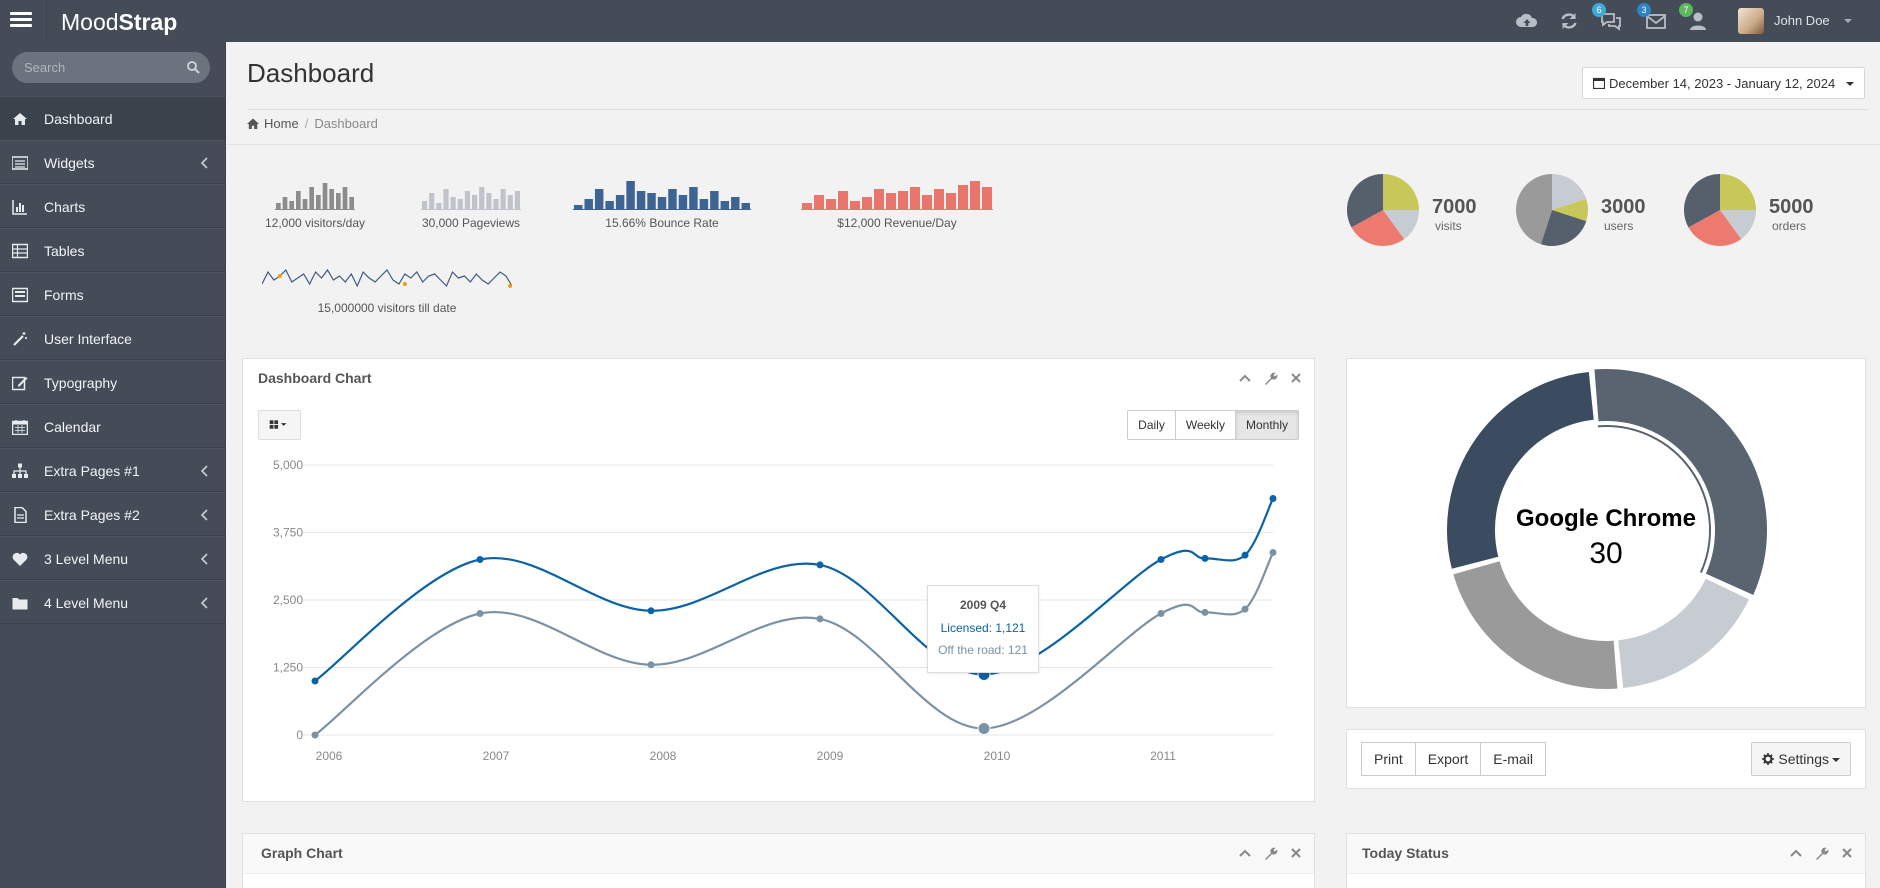 This screenshot has width=1880, height=888. I want to click on search-input, so click(97, 67).